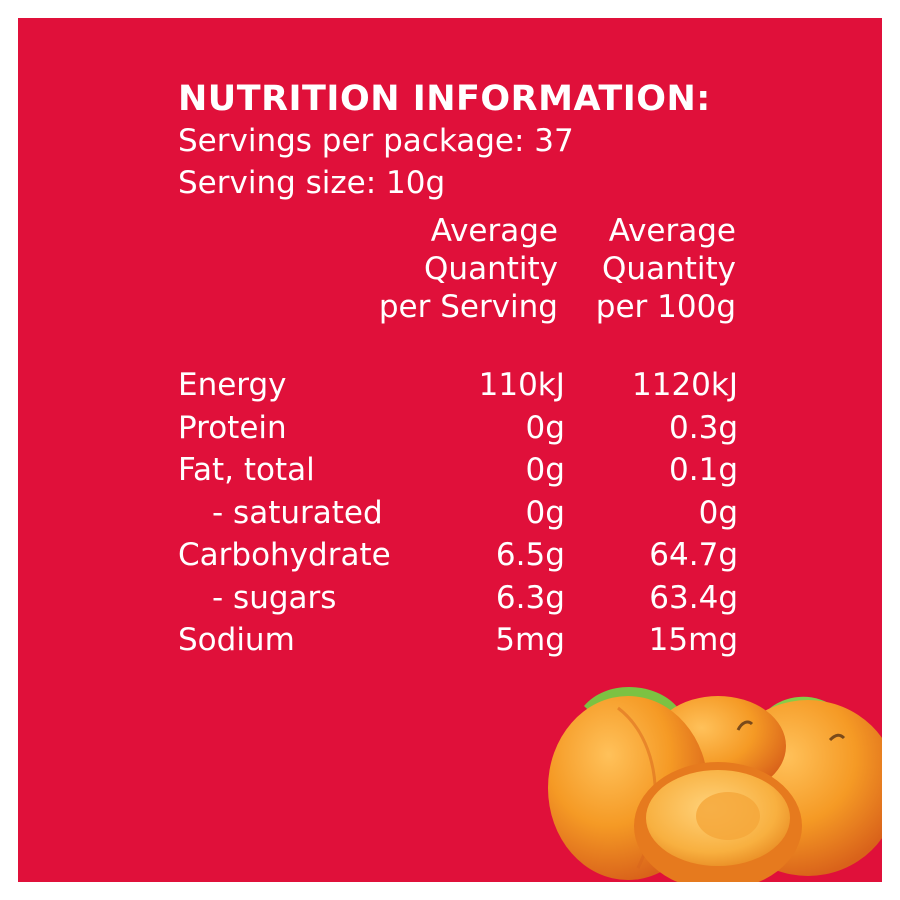  I want to click on table-row: - saturated 0g 0g, so click(458, 513).